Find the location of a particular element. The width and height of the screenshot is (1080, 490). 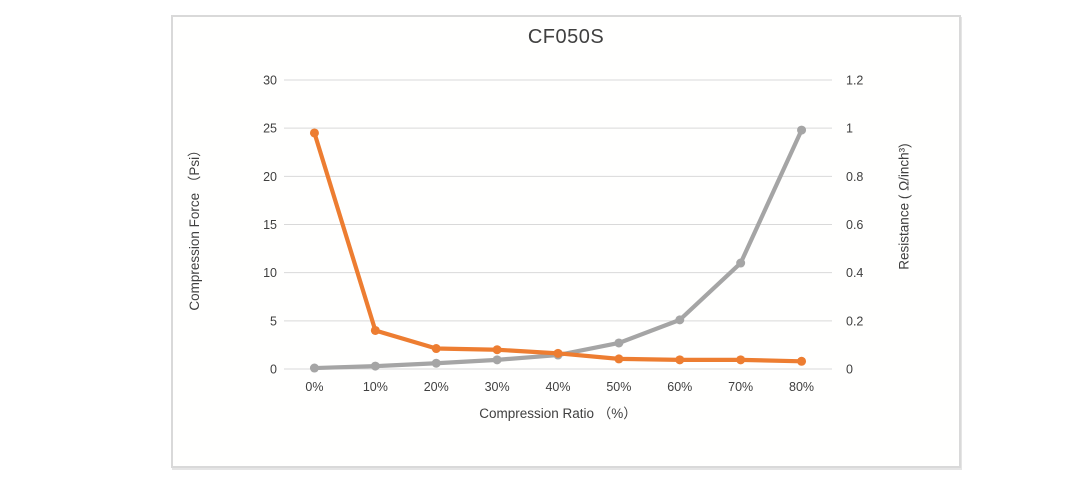

x-axis-tick-label: 60% is located at coordinates (679, 387).